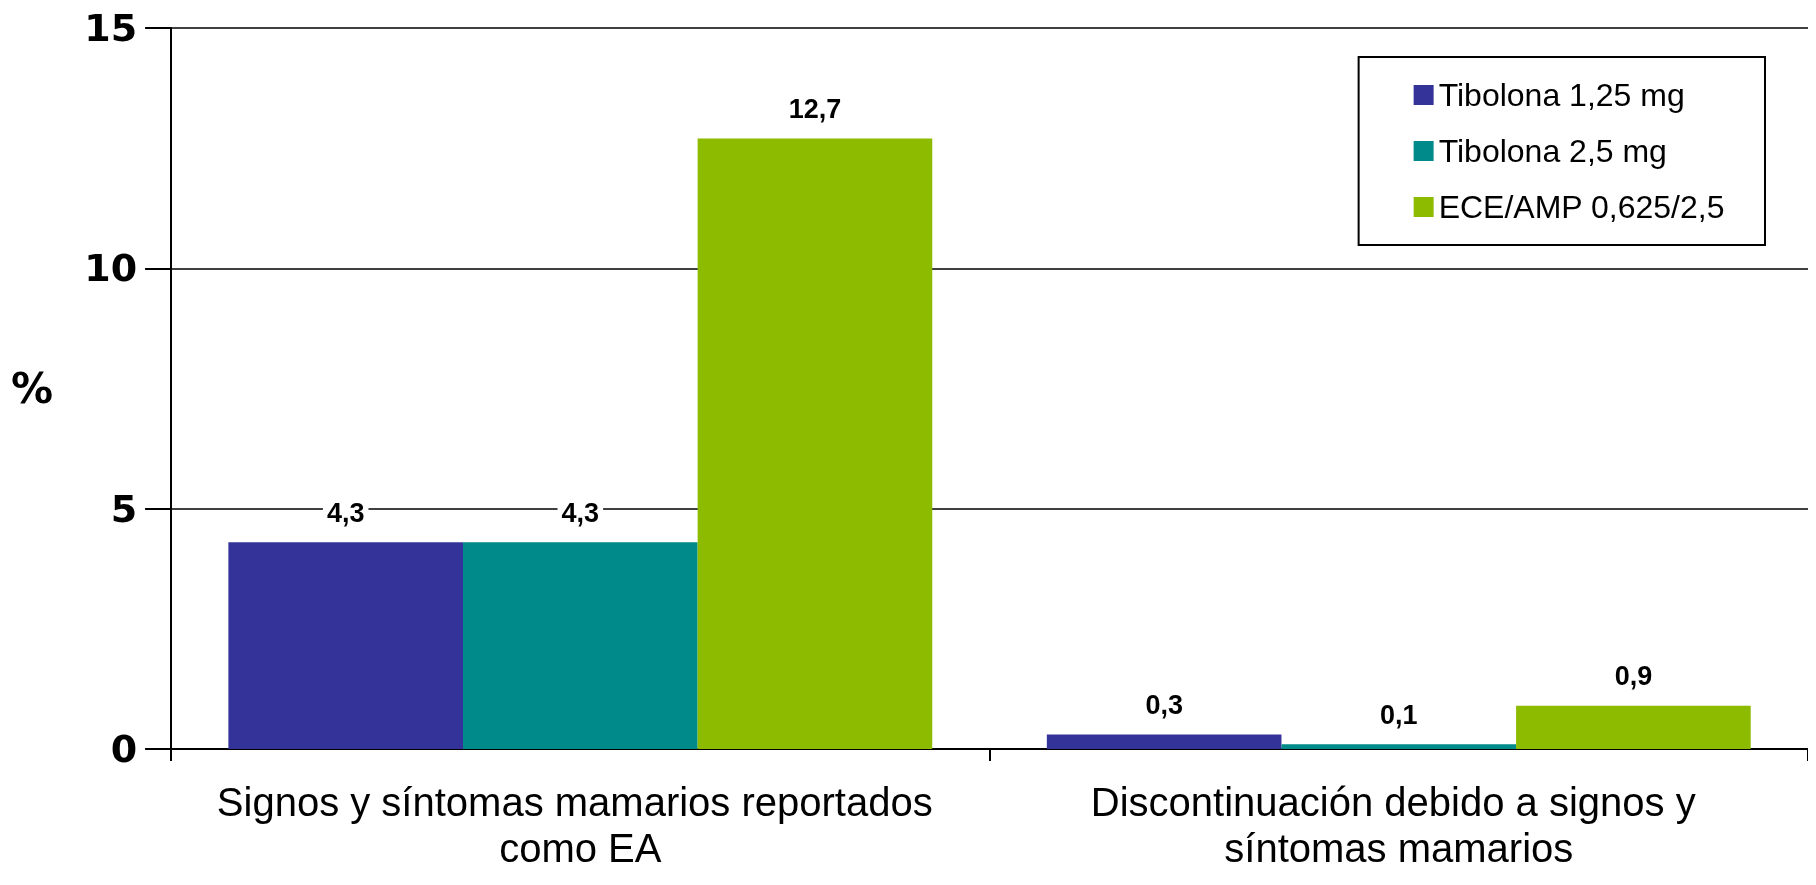 This screenshot has height=885, width=1816. What do you see at coordinates (1399, 714) in the screenshot?
I see `data-label: 0,1` at bounding box center [1399, 714].